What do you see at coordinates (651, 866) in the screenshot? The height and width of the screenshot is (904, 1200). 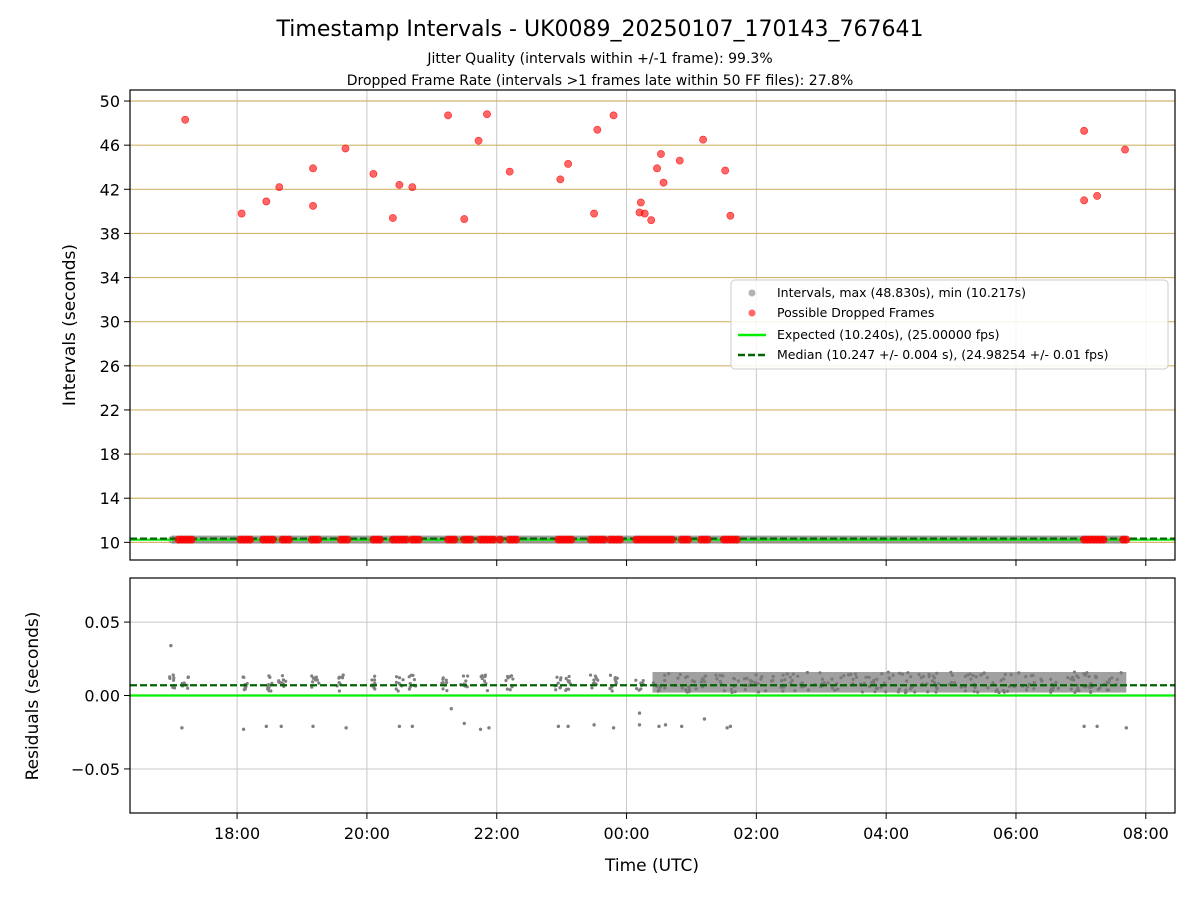 I see `x-axis-label: Time (UTC)` at bounding box center [651, 866].